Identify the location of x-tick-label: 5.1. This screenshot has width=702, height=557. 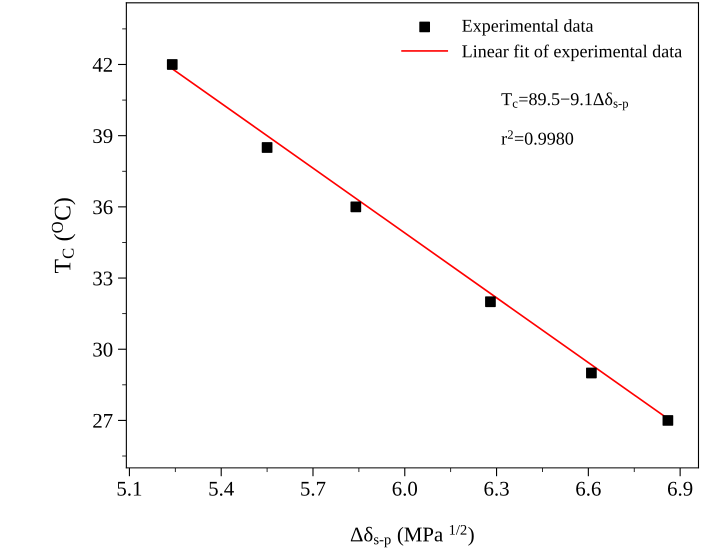
(130, 489).